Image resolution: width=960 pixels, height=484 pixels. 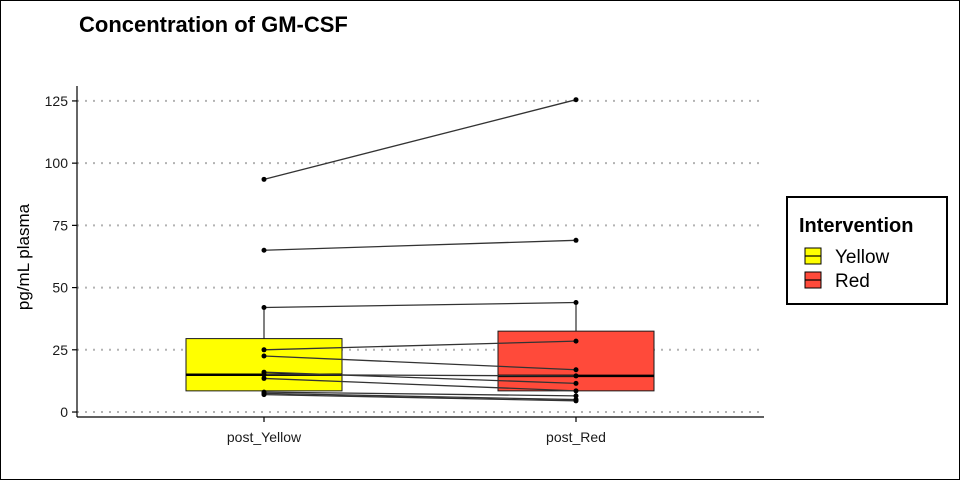 I want to click on y-tick-label: 50, so click(x=60, y=288).